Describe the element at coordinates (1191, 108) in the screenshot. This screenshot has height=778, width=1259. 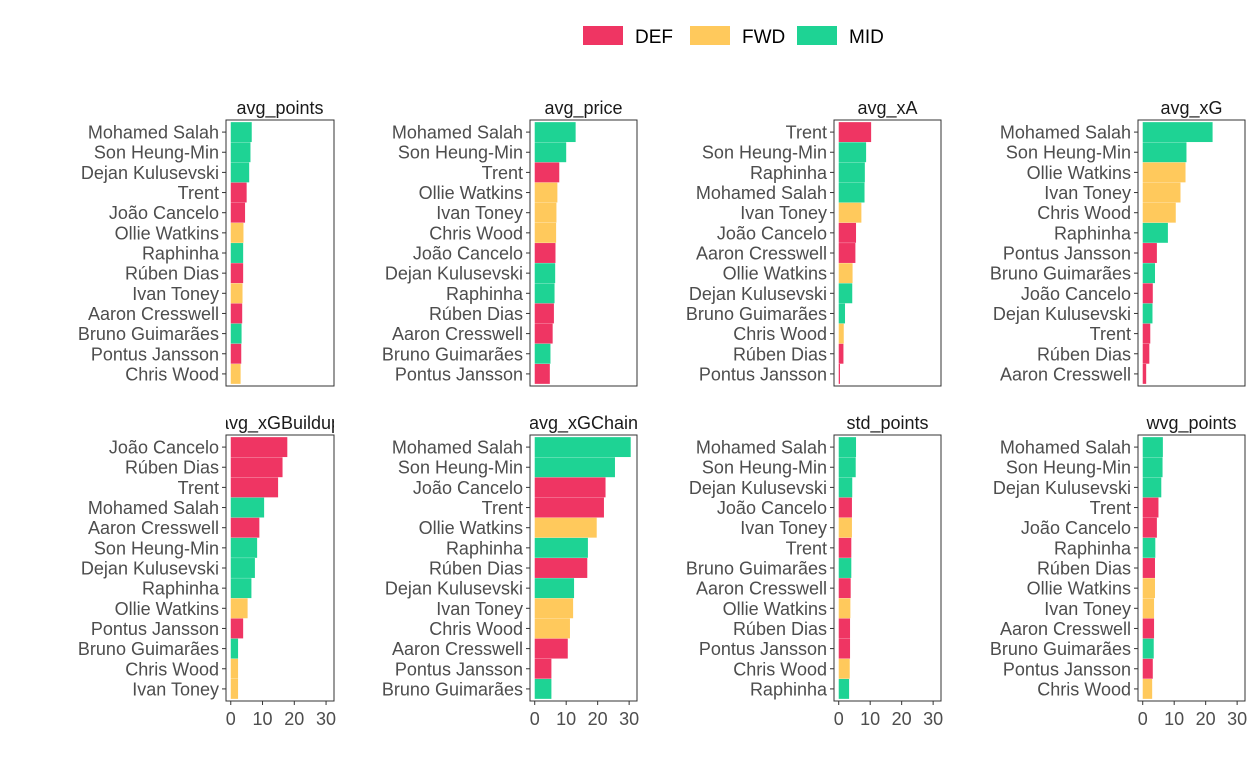
I see `panel-title: avg_xG` at that location.